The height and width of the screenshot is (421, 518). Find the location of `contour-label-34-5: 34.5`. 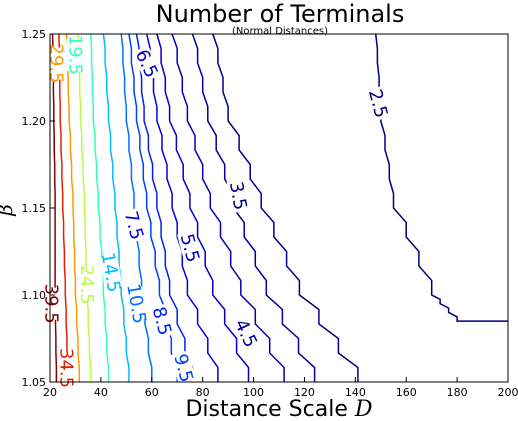

contour-label-34-5: 34.5 is located at coordinates (66, 368).